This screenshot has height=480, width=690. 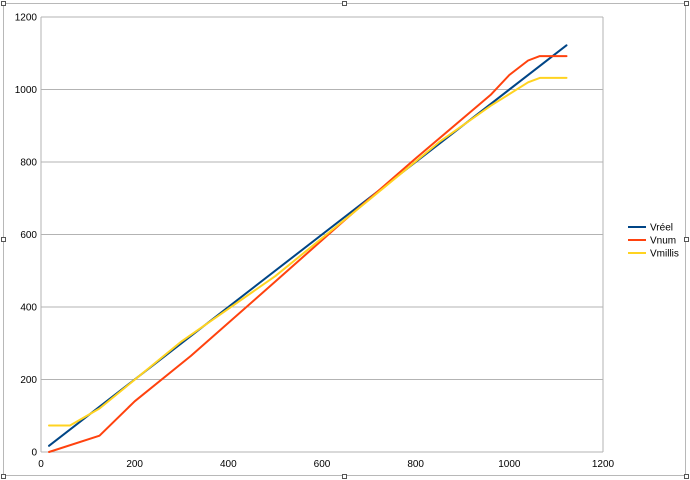 What do you see at coordinates (134, 464) in the screenshot?
I see `x-tick-label-1: 200` at bounding box center [134, 464].